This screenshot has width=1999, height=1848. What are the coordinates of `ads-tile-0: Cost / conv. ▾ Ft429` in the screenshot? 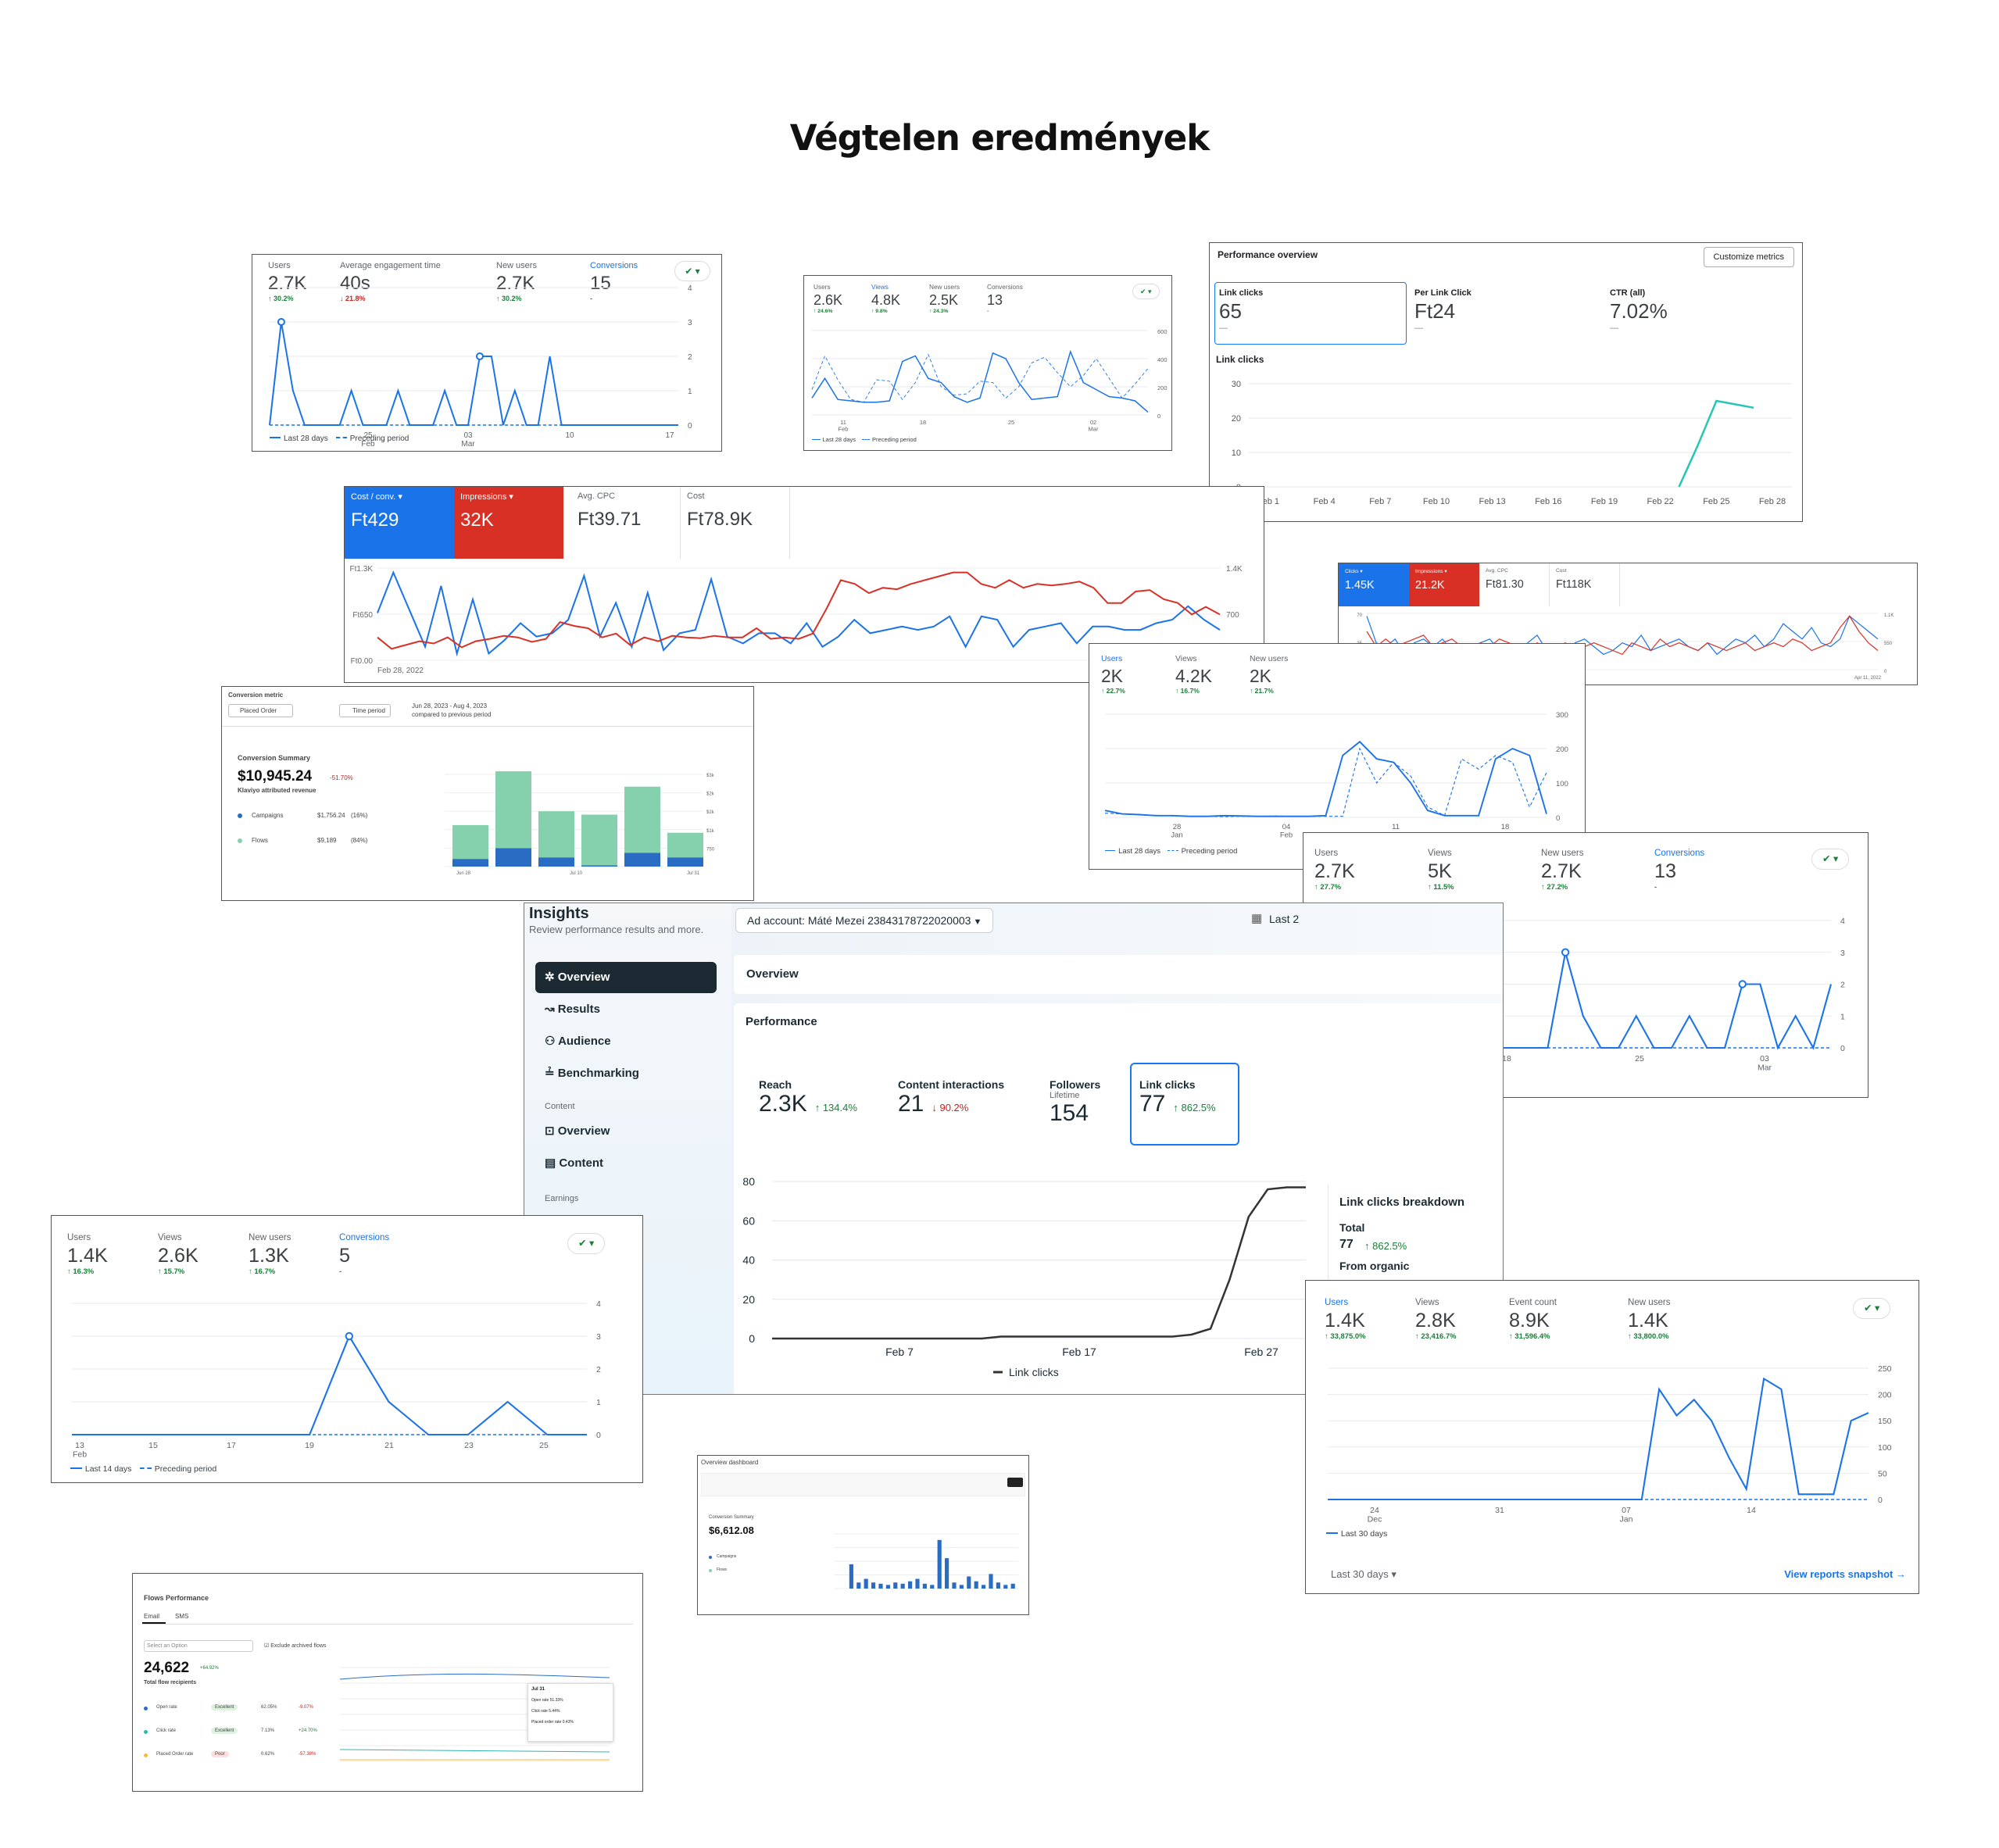 It's located at (399, 523).